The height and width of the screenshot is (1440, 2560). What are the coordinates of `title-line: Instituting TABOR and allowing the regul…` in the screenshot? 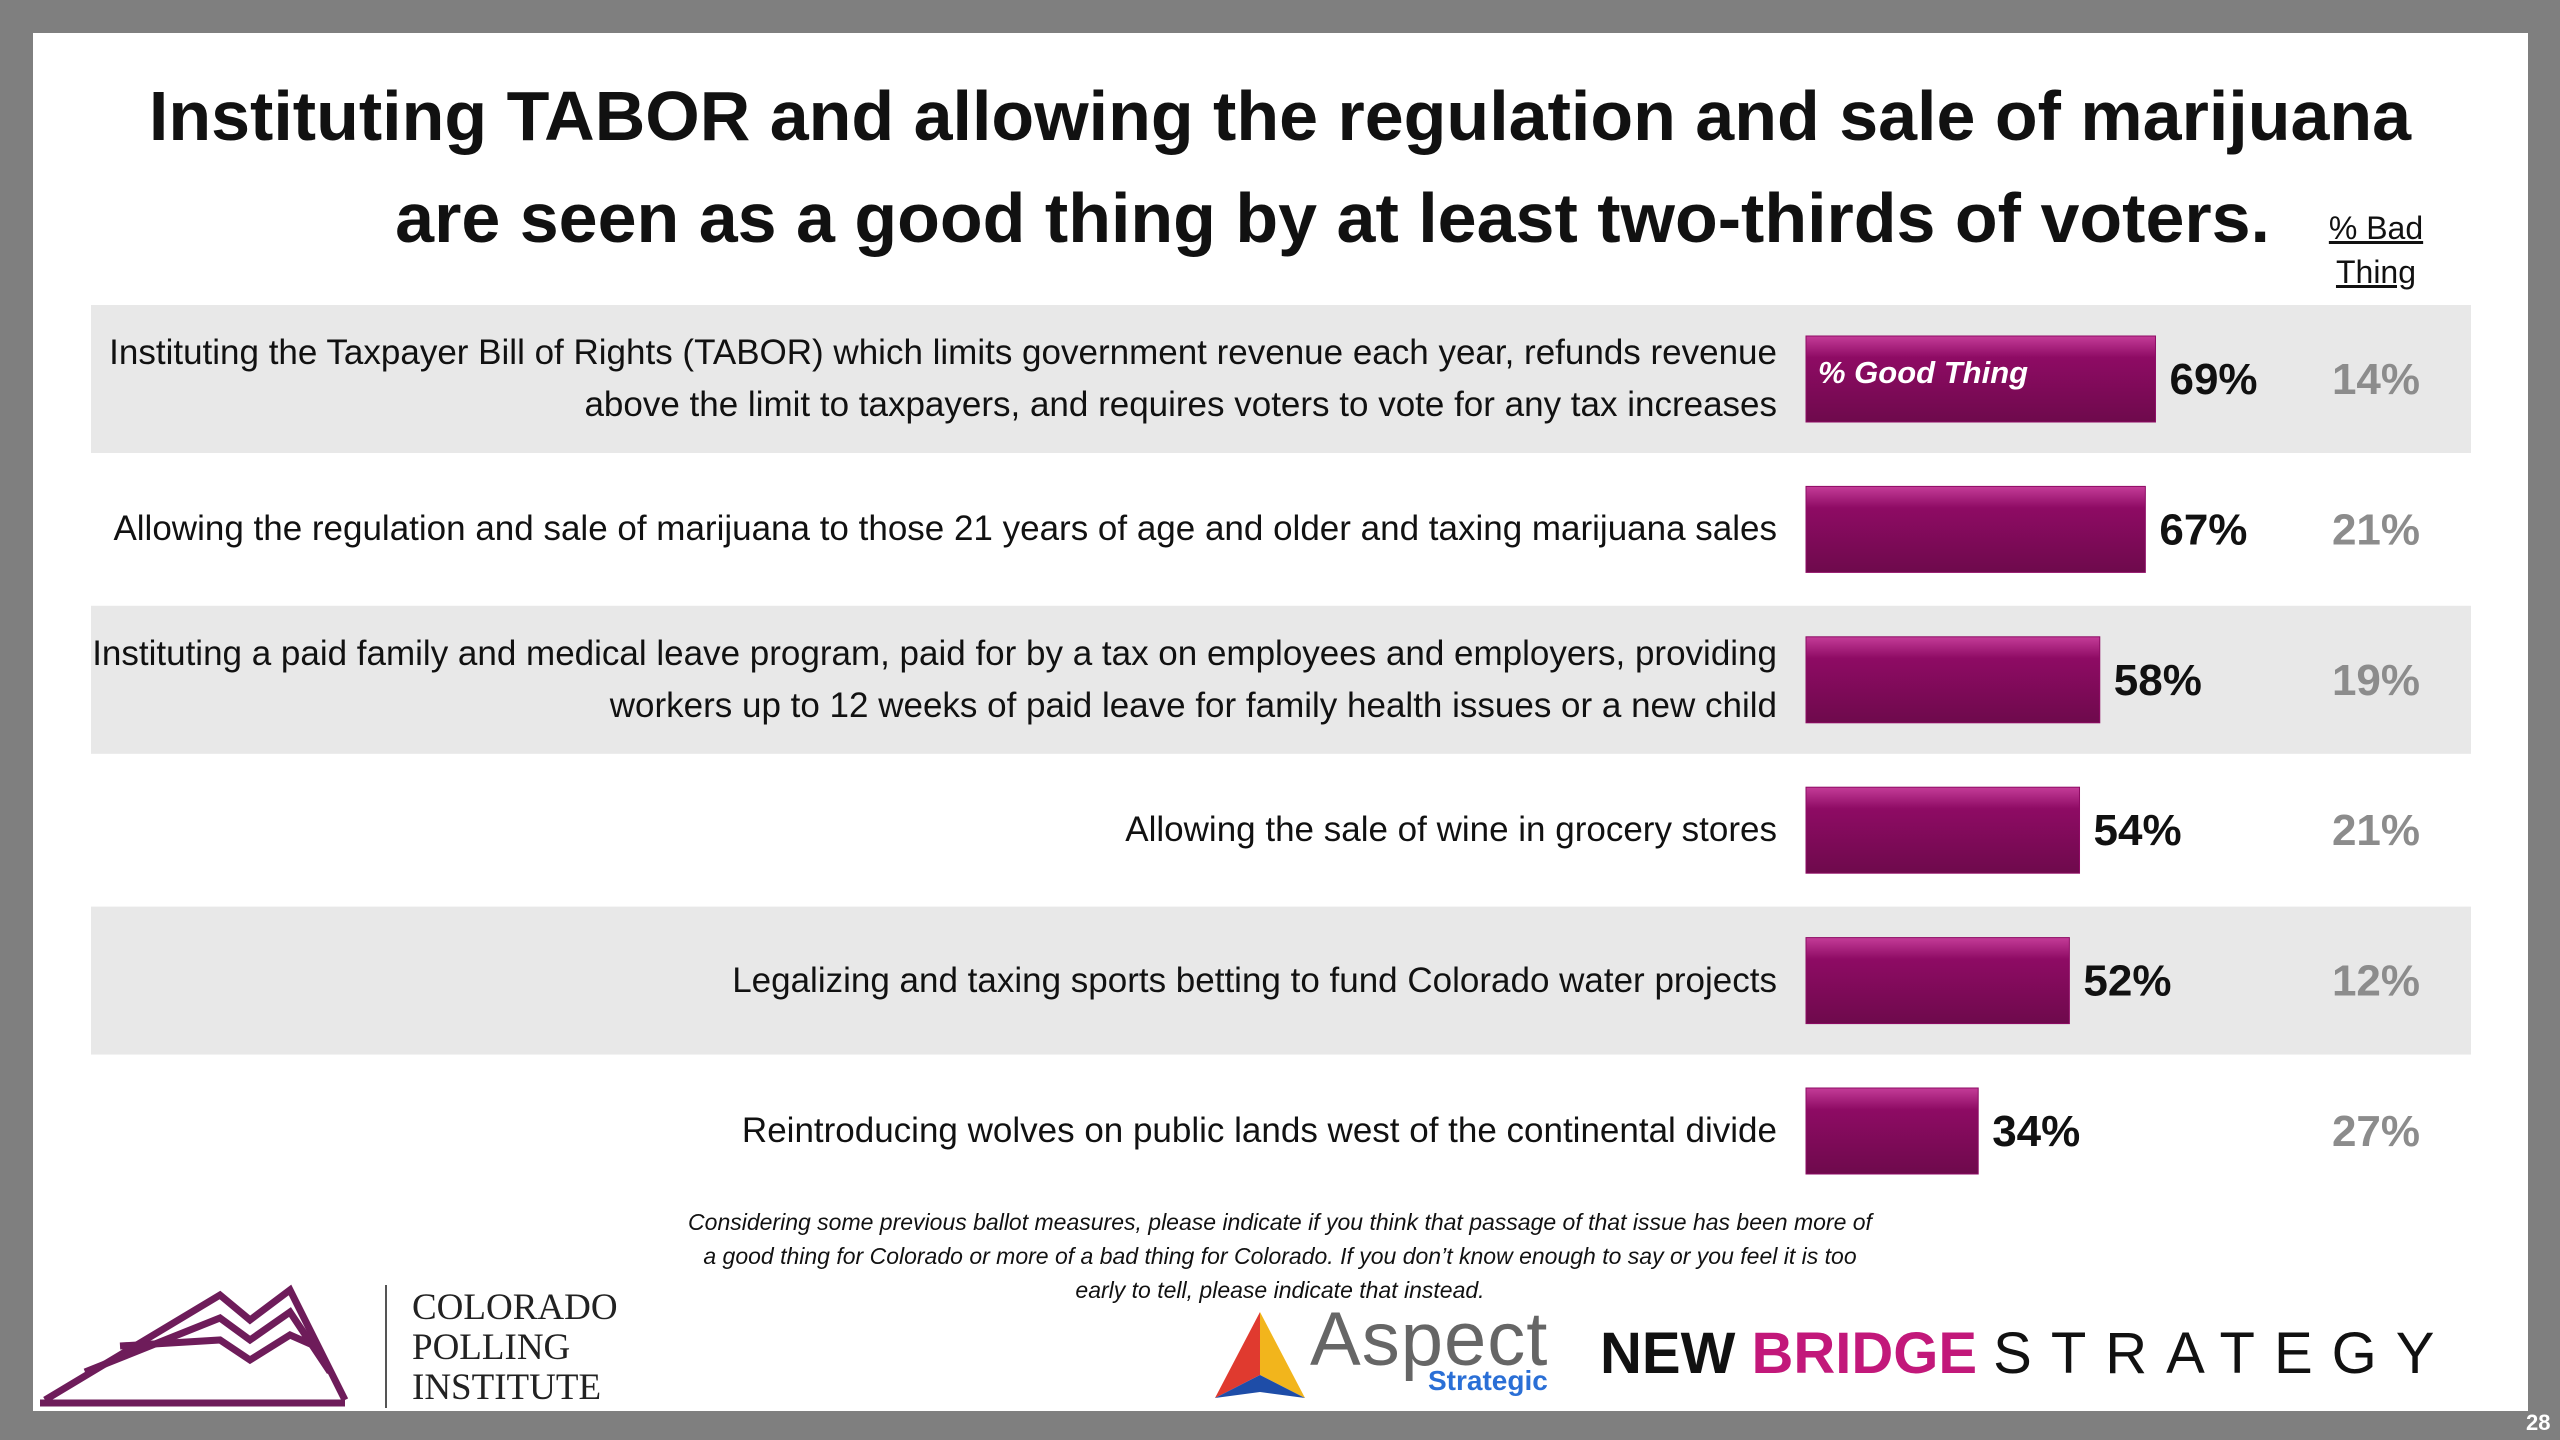 It's located at (1280, 116).